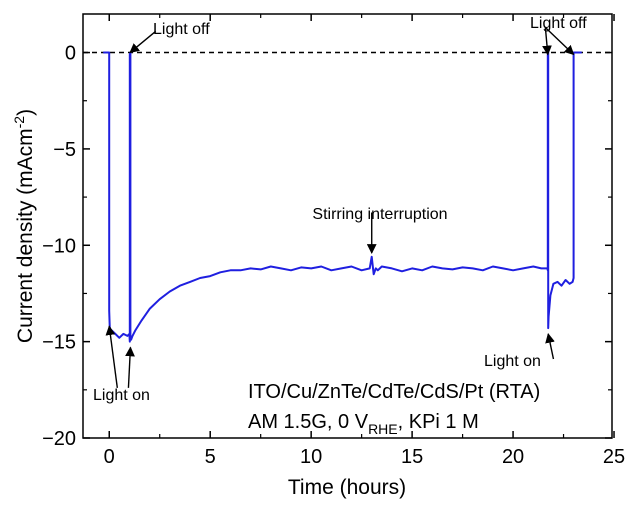 This screenshot has height=507, width=626. Describe the element at coordinates (25, 112) in the screenshot. I see `y-axis-title-close: )` at that location.